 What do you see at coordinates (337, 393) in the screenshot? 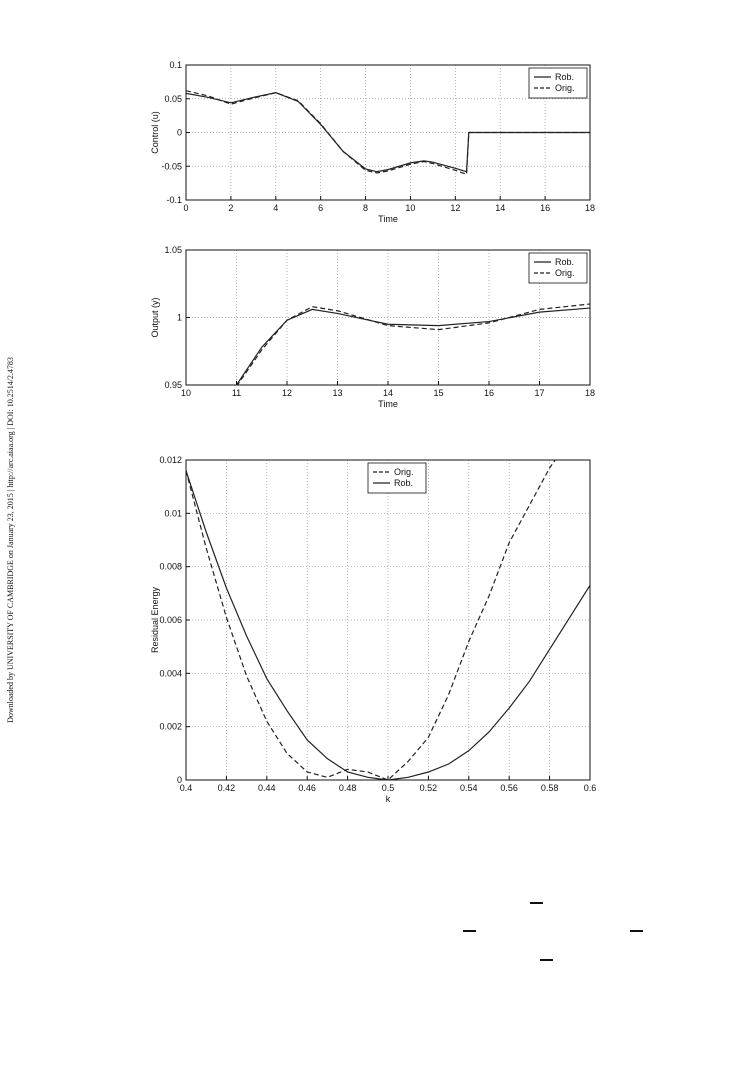
I see `x-tick-label: 13` at bounding box center [337, 393].